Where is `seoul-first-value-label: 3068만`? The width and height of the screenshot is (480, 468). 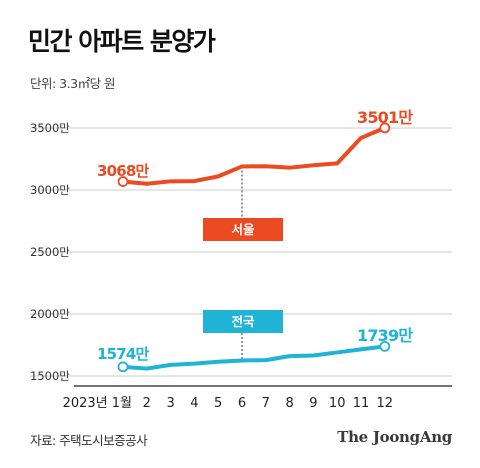 seoul-first-value-label: 3068만 is located at coordinates (123, 171).